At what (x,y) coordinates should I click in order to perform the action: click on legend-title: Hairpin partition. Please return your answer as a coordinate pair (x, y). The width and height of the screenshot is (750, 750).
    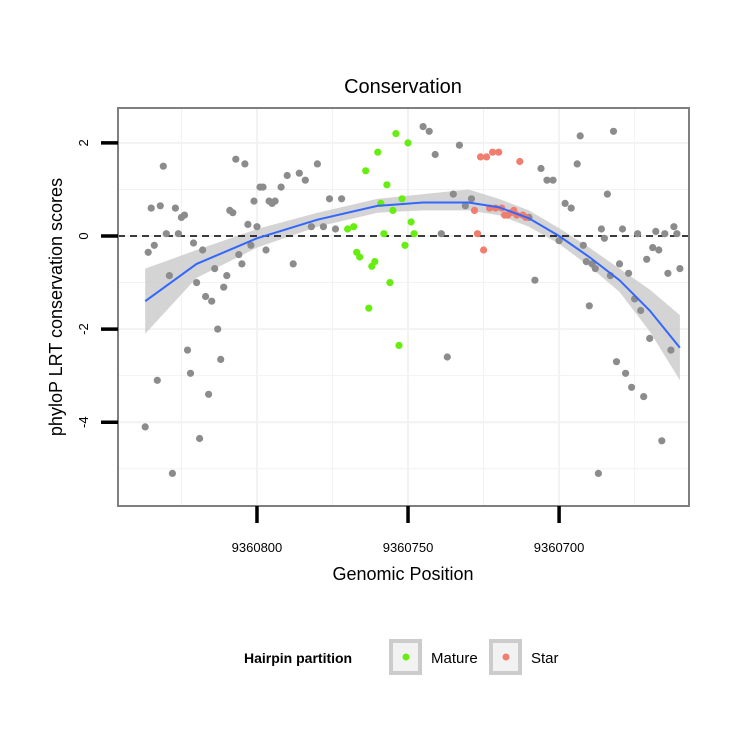
    Looking at the image, I should click on (298, 658).